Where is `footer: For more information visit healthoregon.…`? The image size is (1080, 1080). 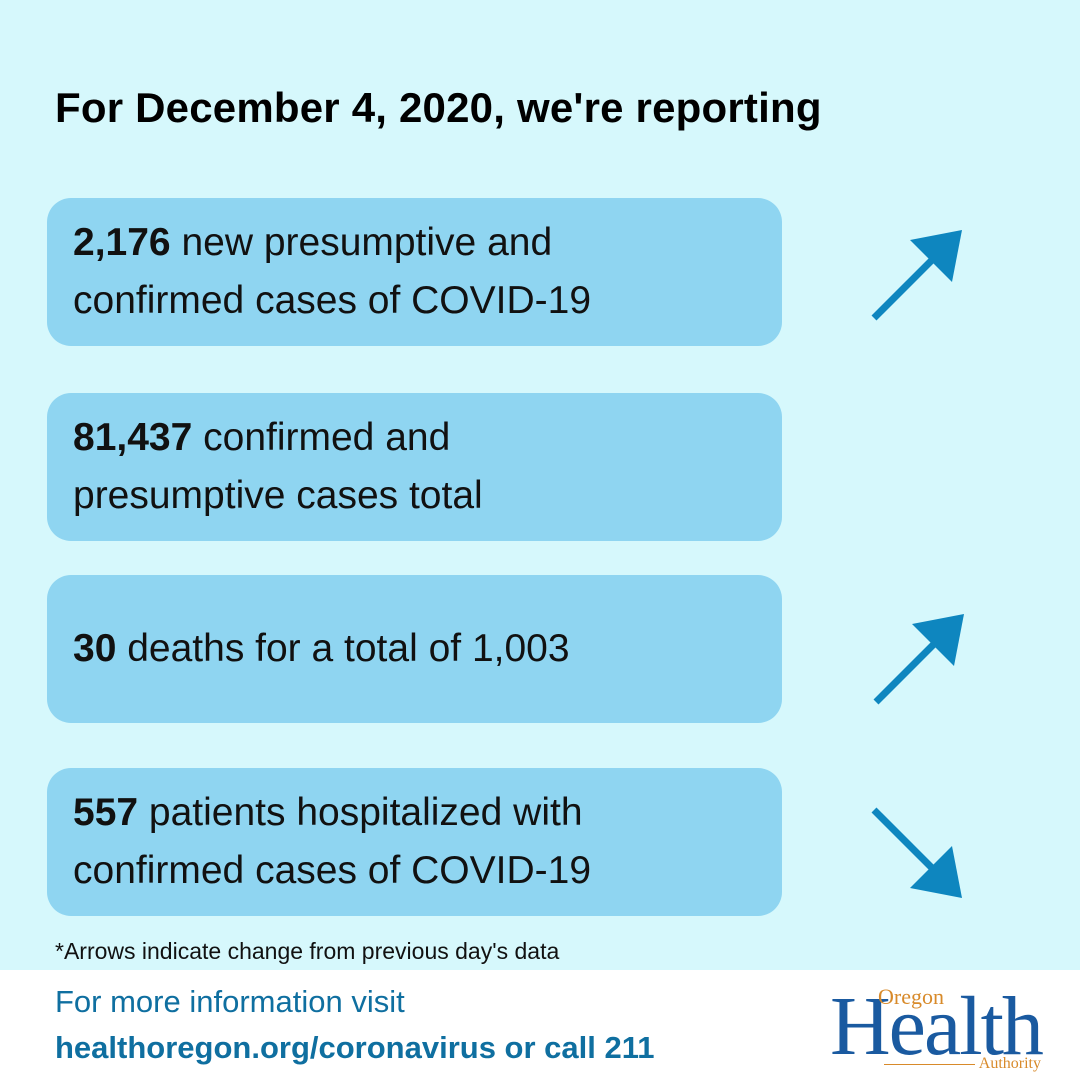
footer: For more information visit healthoregon.… is located at coordinates (540, 1025).